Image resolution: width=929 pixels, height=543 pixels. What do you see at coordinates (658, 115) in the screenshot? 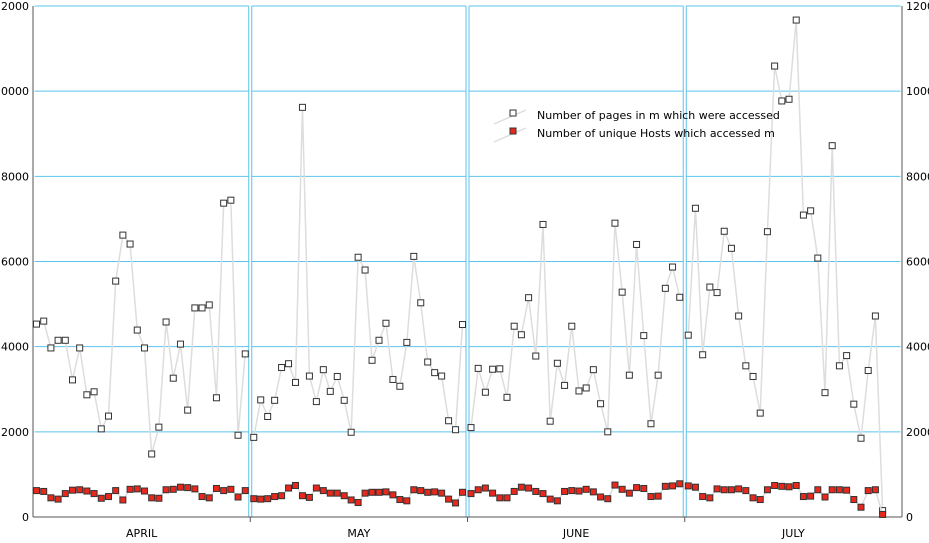
I see `legend-label-pages: Number of pages in m which were accessed` at bounding box center [658, 115].